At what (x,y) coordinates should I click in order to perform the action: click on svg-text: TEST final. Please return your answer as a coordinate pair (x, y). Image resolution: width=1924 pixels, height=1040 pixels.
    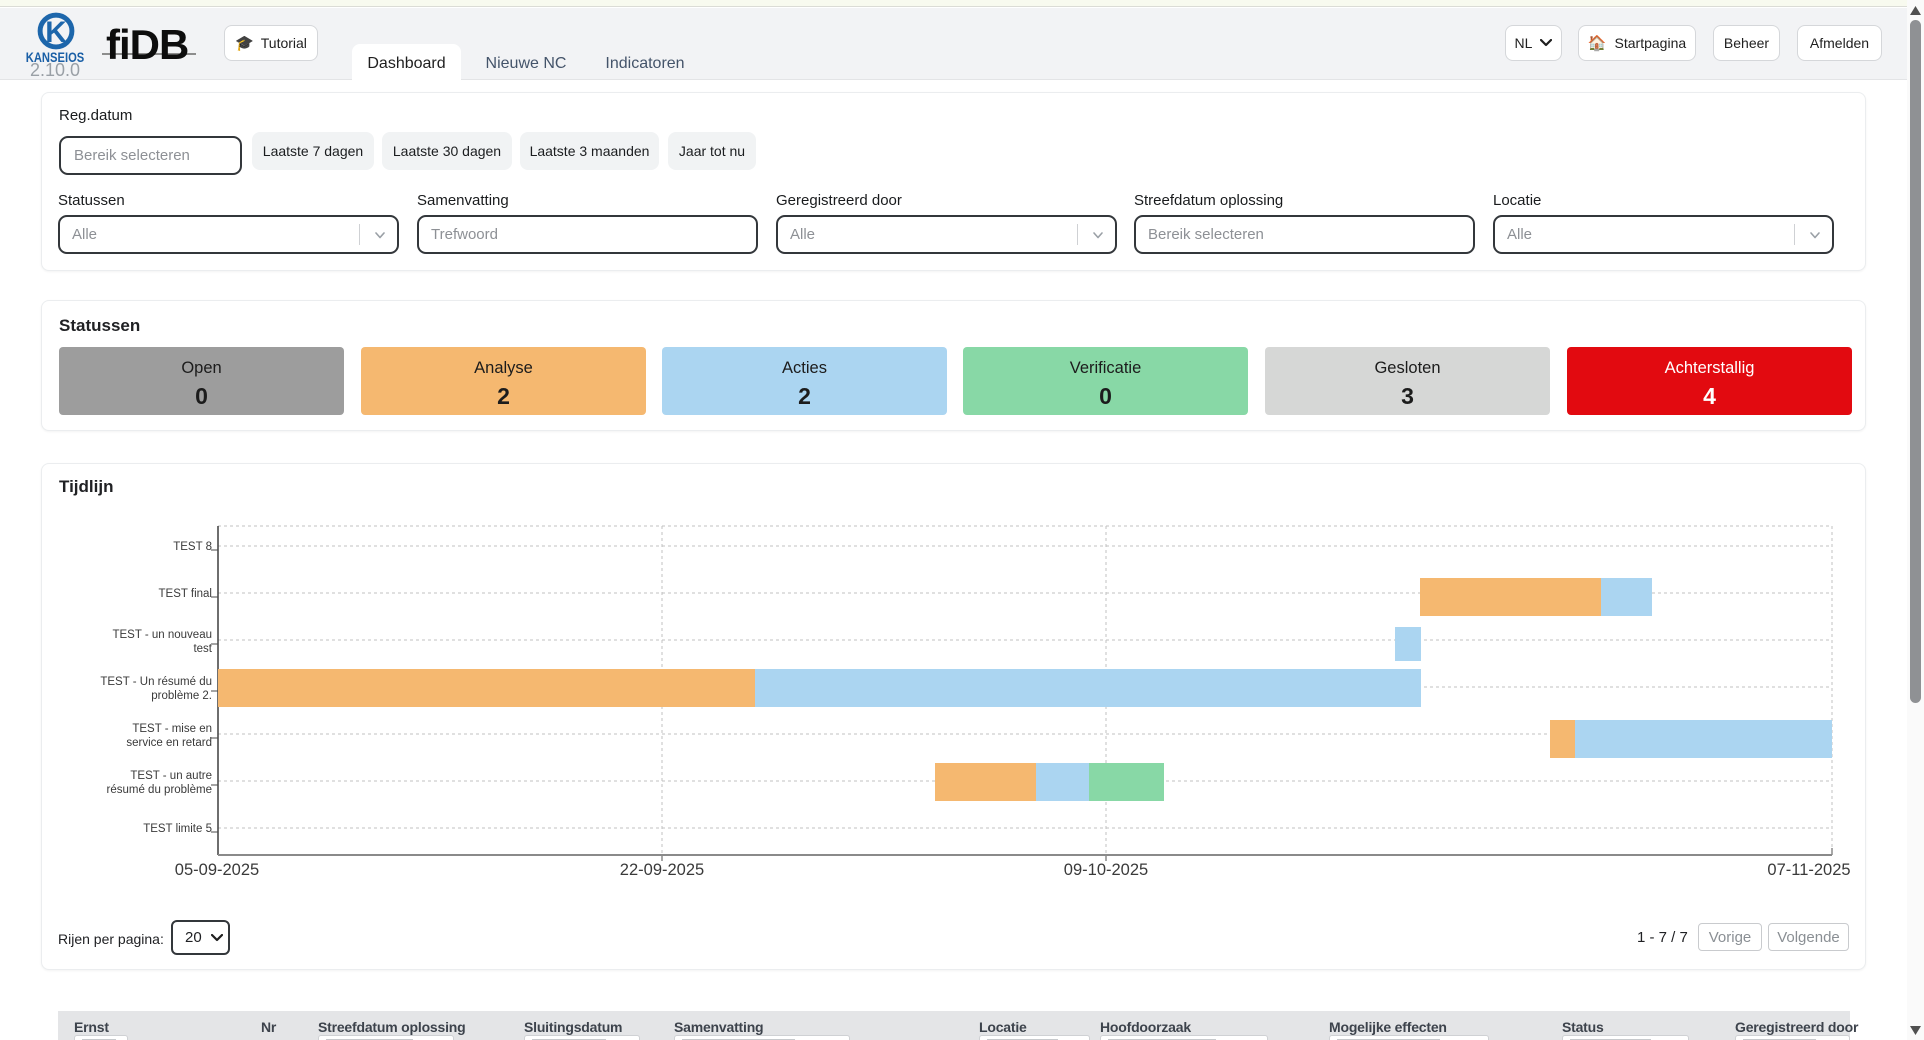
    Looking at the image, I should click on (185, 594).